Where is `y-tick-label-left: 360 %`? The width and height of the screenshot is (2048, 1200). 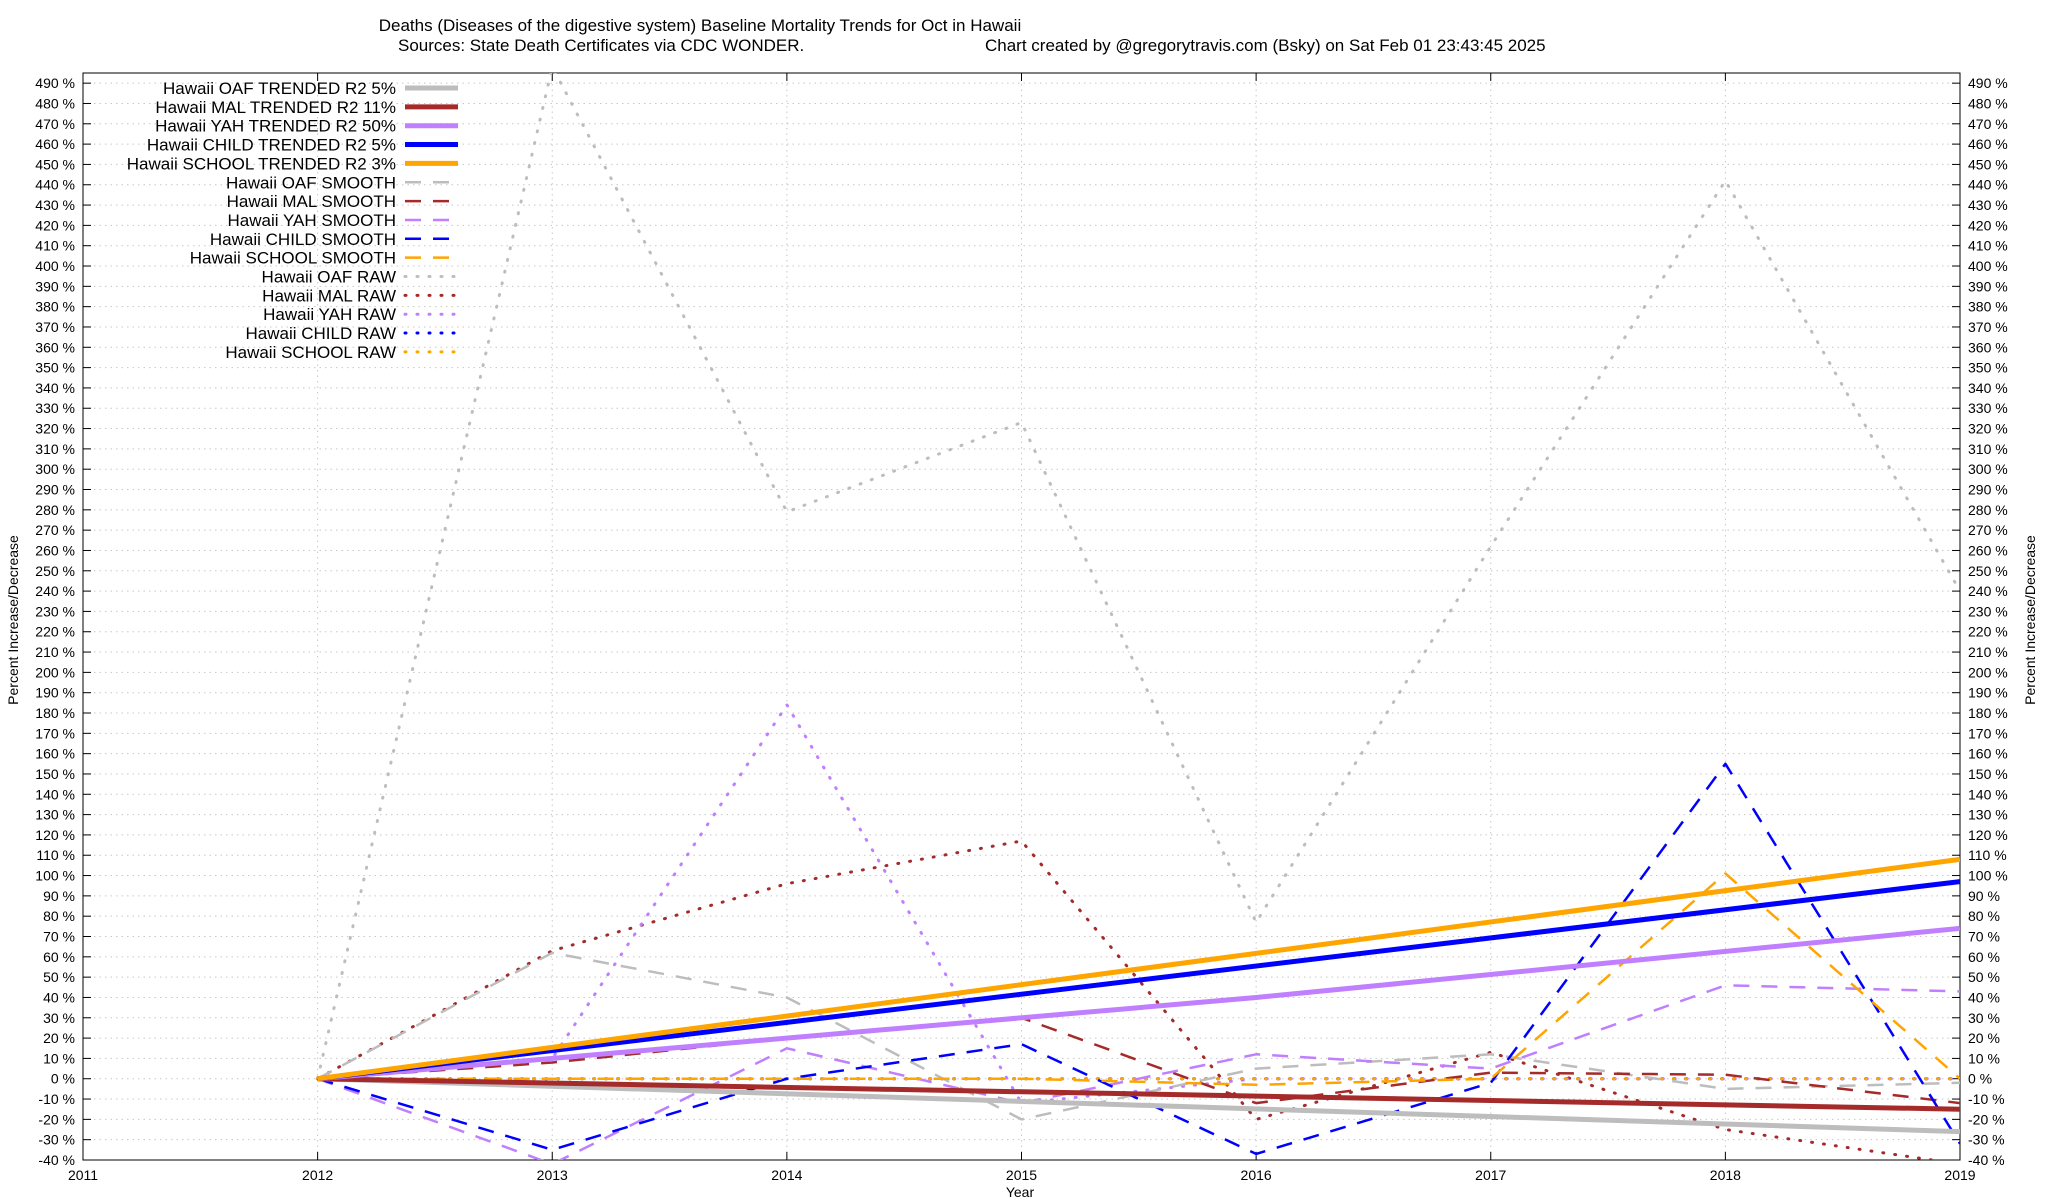
y-tick-label-left: 360 % is located at coordinates (55, 347).